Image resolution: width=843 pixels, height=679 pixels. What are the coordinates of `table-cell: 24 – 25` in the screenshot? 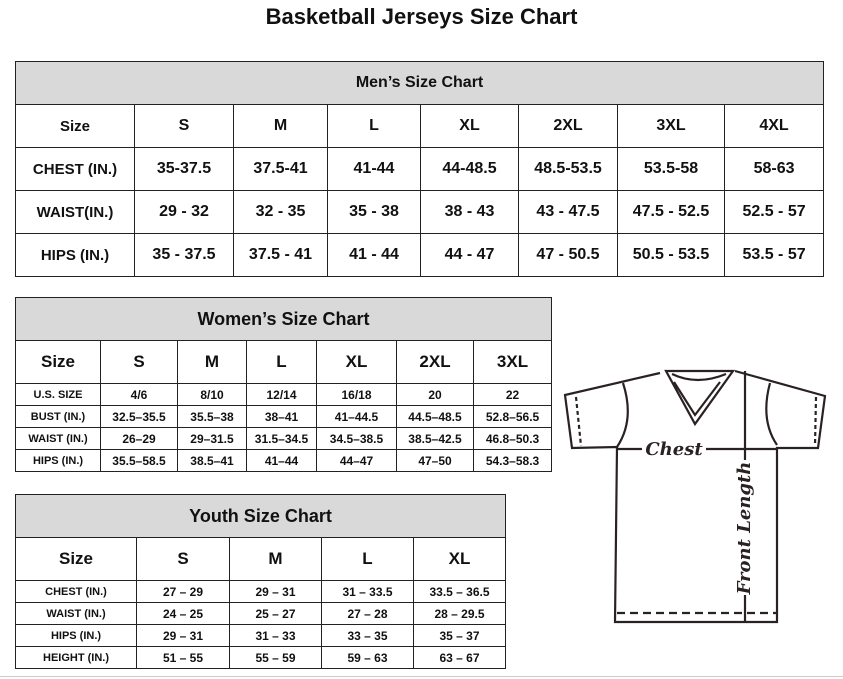 It's located at (183, 613).